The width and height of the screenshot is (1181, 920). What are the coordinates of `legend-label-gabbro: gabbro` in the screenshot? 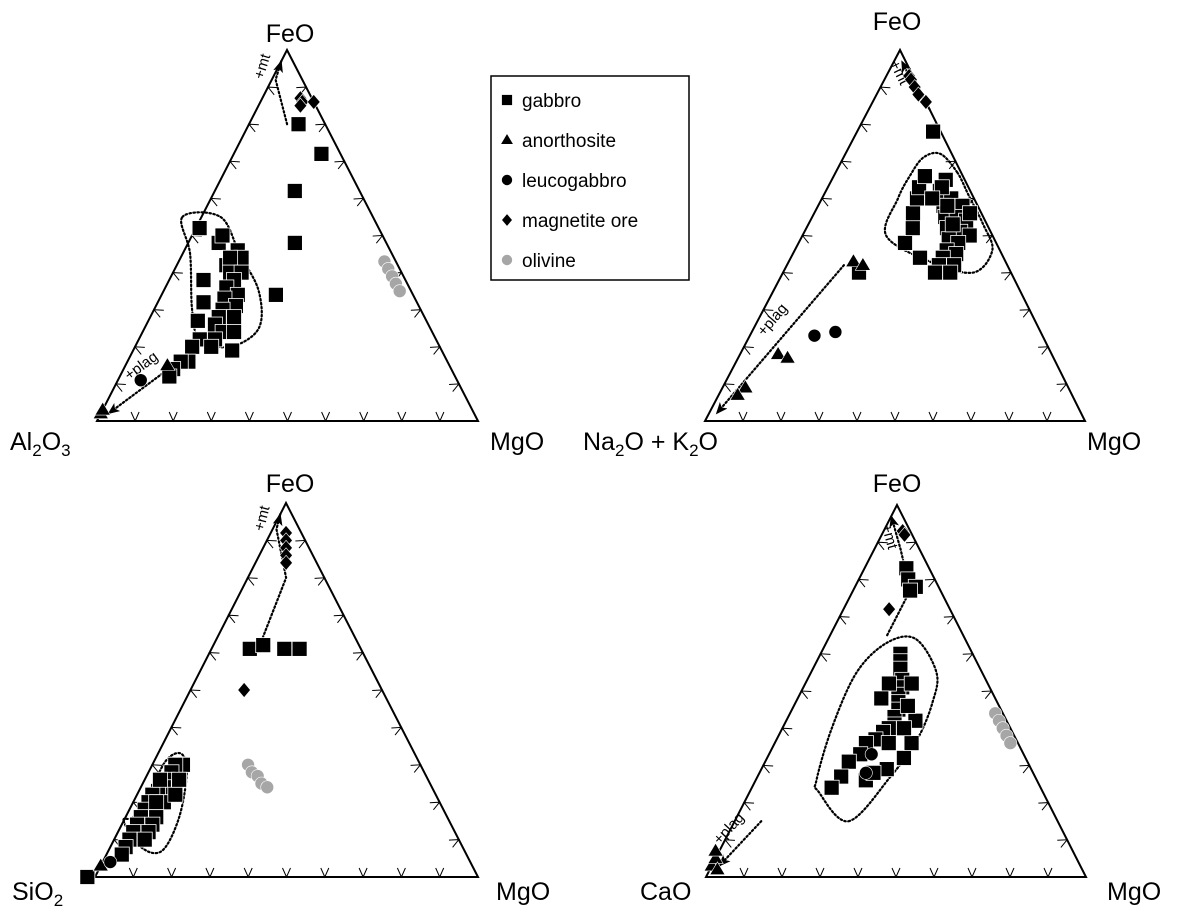 It's located at (551, 101).